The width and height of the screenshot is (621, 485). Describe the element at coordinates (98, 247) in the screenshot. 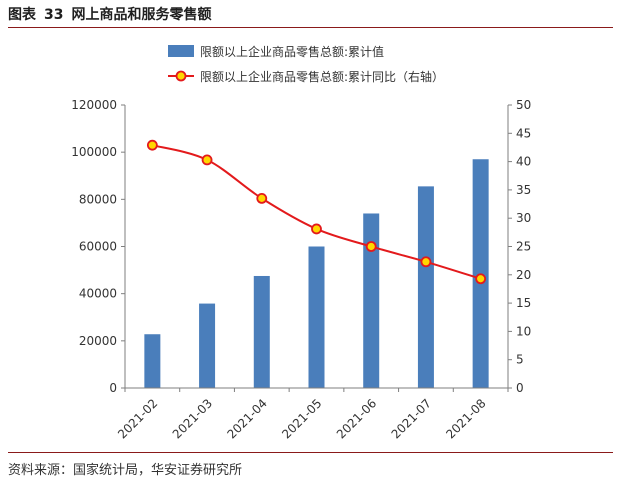

I see `y-left-tick-label: 60000` at that location.